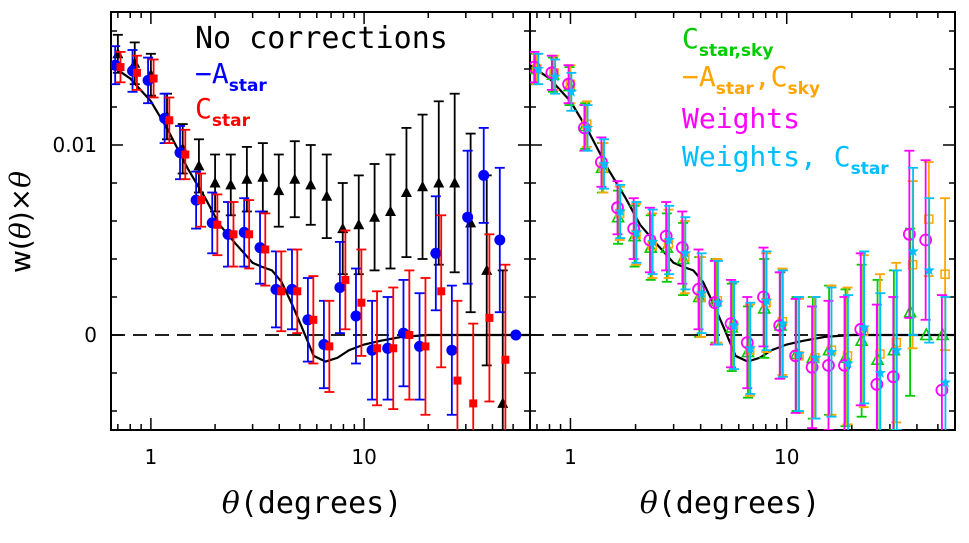 This screenshot has height=543, width=969. I want to click on y-axis-label-theta2: θ, so click(20, 179).